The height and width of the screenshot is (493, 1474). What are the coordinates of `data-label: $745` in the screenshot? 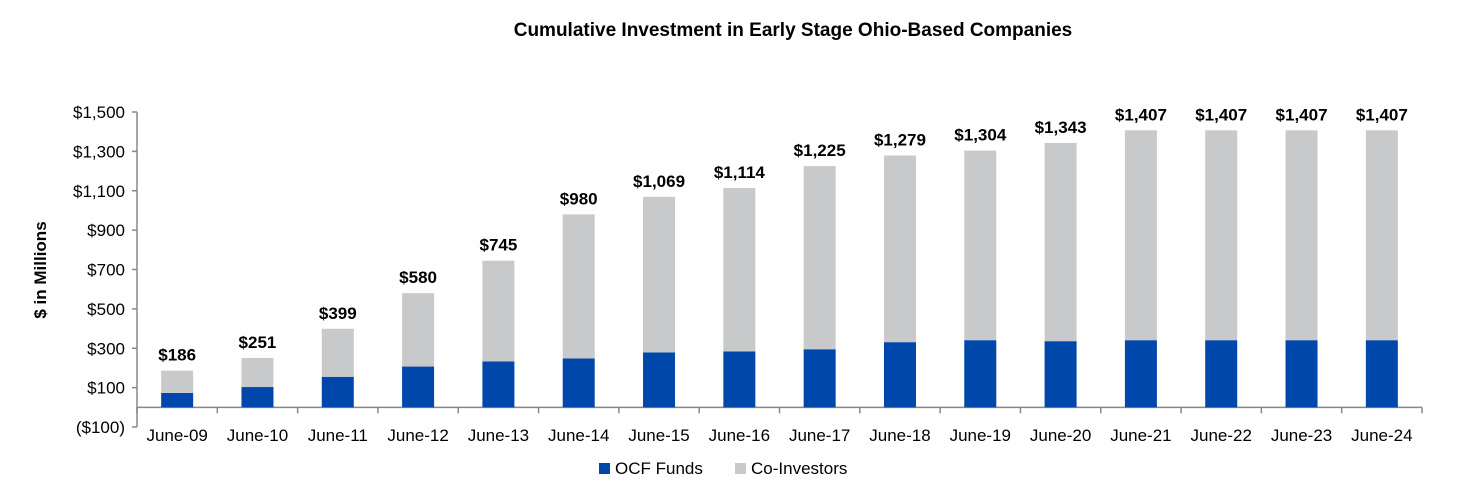 It's located at (498, 245).